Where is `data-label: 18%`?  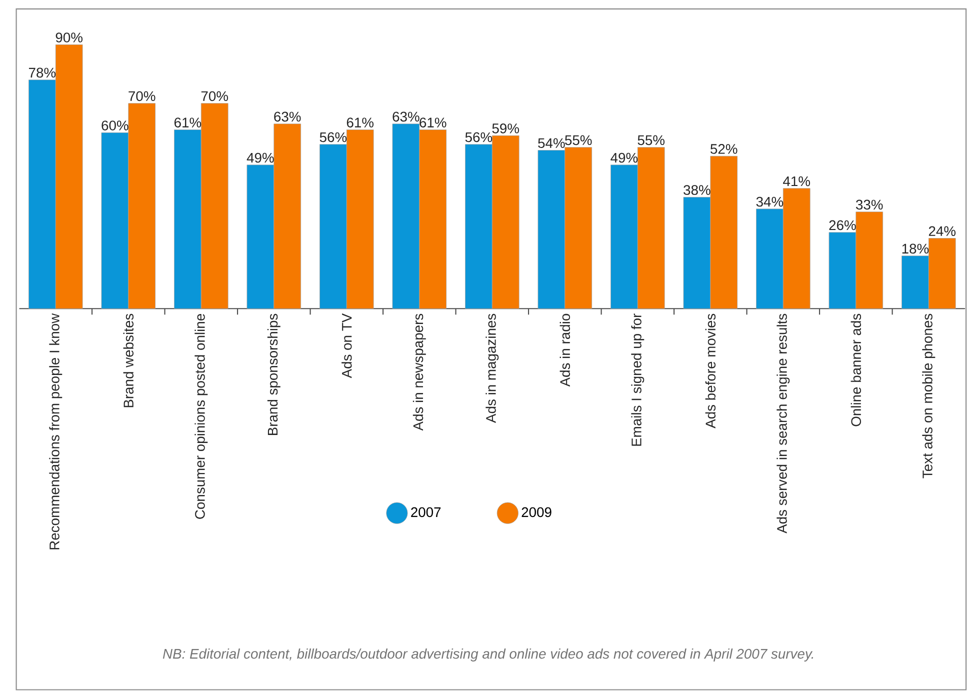 data-label: 18% is located at coordinates (915, 249).